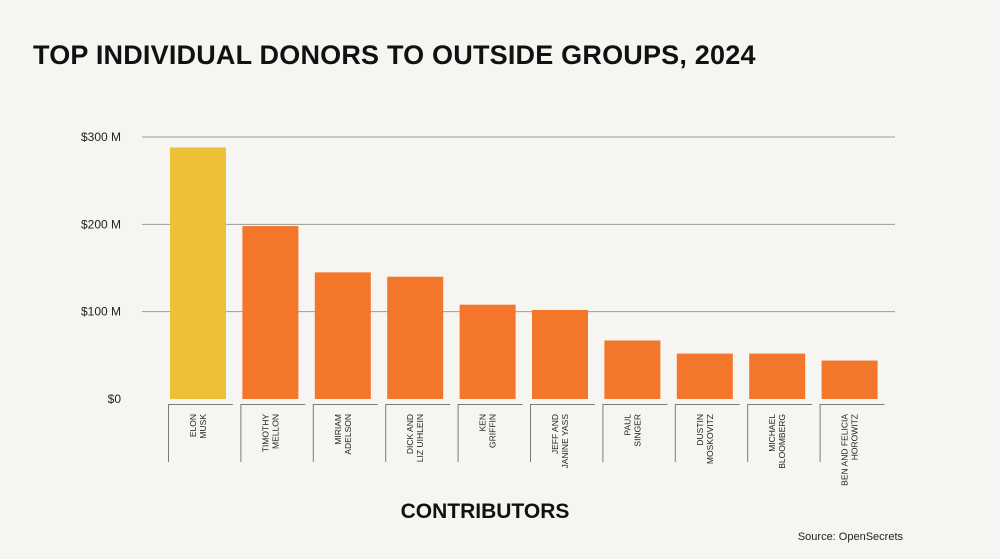  I want to click on x-tick-label-line: DUSTIN, so click(700, 430).